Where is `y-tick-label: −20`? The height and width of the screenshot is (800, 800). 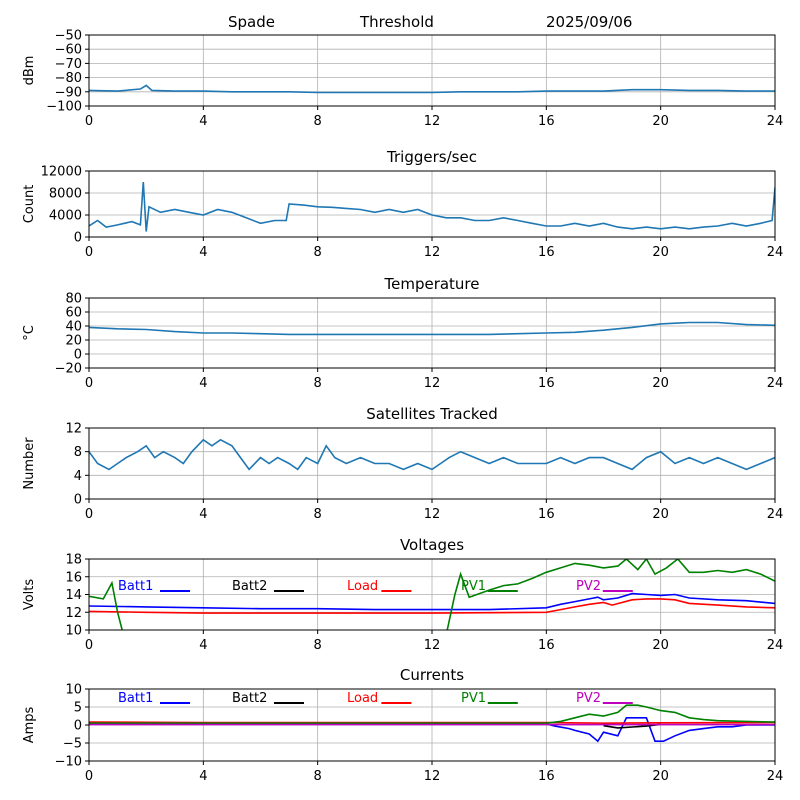 y-tick-label: −20 is located at coordinates (68, 369).